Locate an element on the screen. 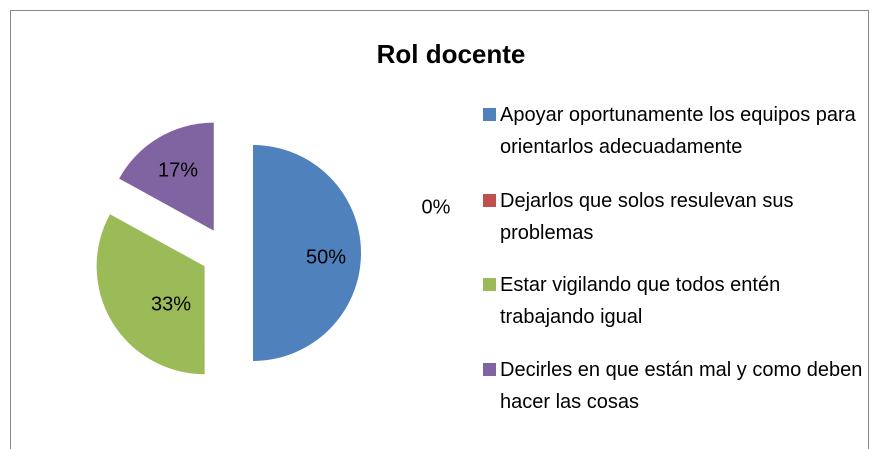 The width and height of the screenshot is (875, 449). data-label: 17% is located at coordinates (178, 170).